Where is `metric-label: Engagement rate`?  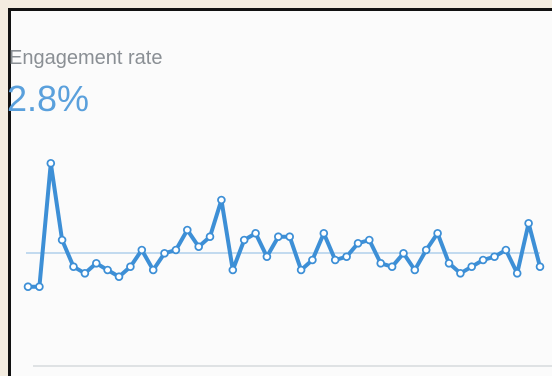
metric-label: Engagement rate is located at coordinates (86, 58).